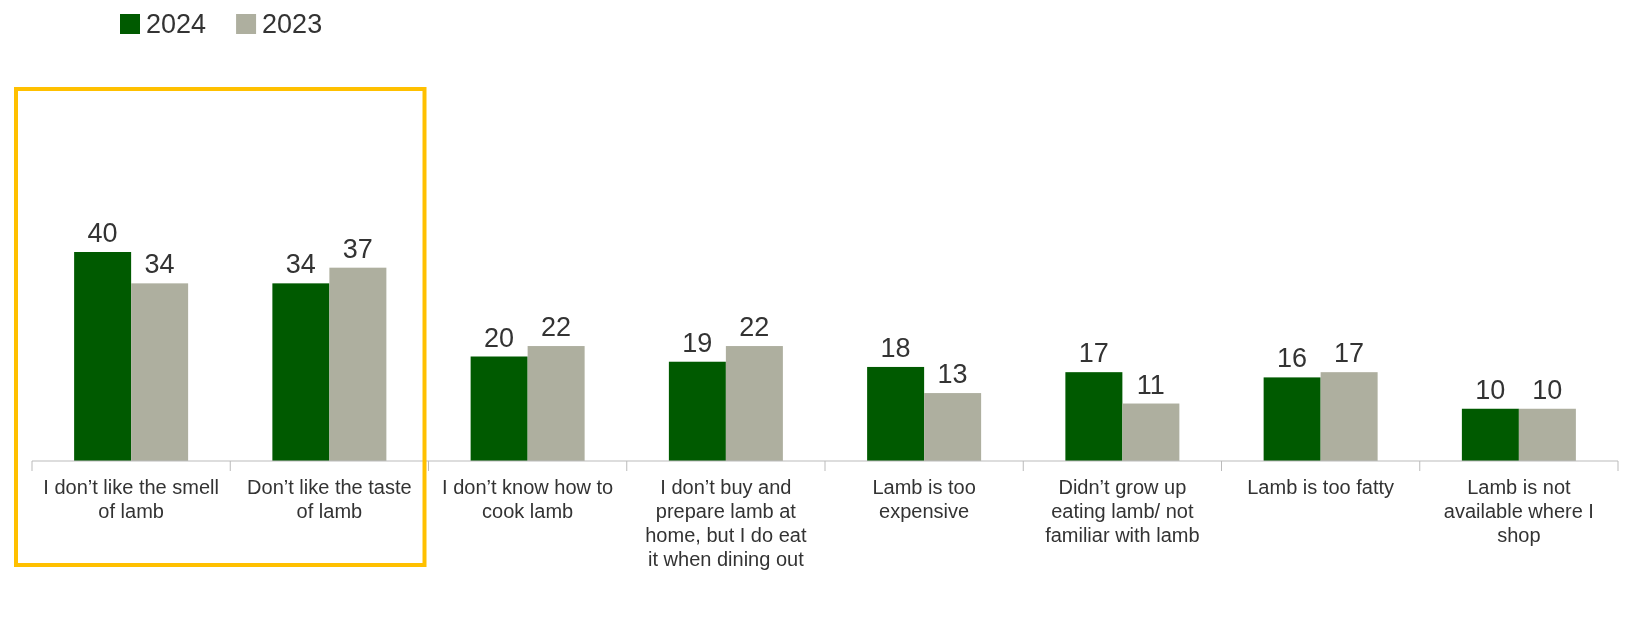 This screenshot has height=633, width=1626. Describe the element at coordinates (1150, 384) in the screenshot. I see `data-label: 11` at that location.